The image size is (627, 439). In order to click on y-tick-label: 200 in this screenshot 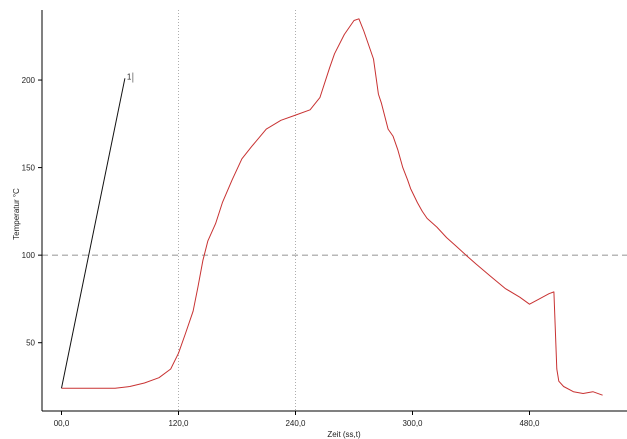, I will do `click(29, 80)`.